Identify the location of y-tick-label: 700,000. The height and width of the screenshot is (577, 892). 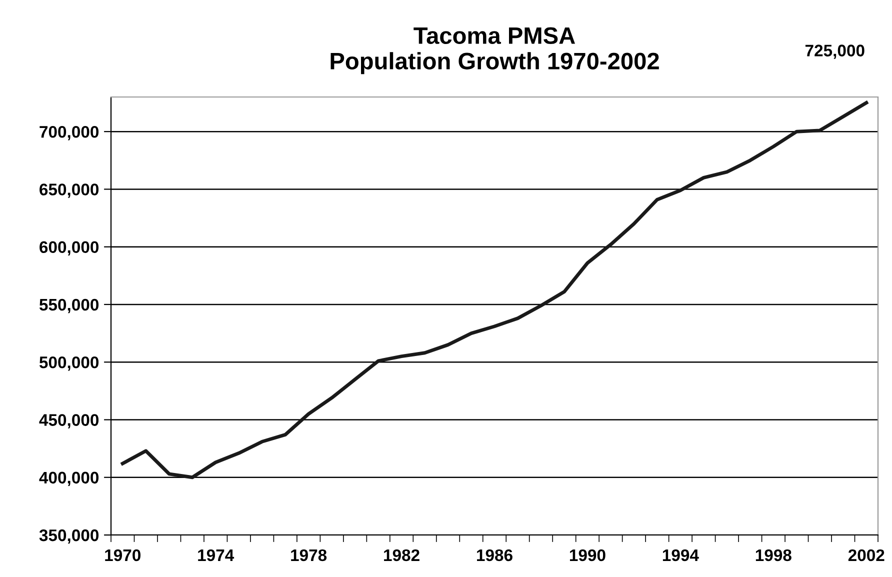
(69, 133).